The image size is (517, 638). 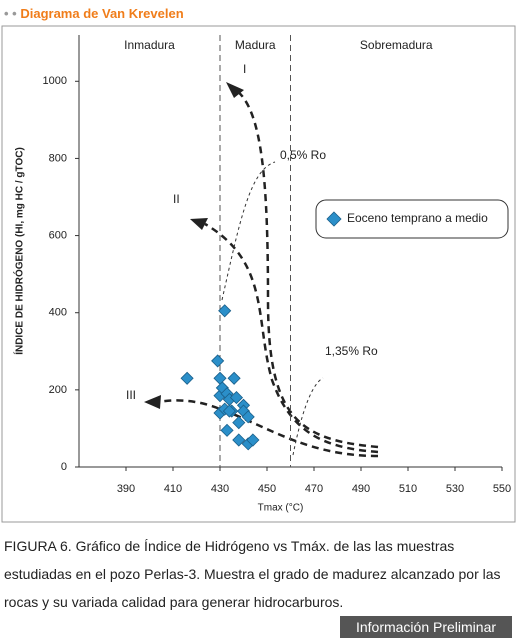 What do you see at coordinates (131, 395) in the screenshot?
I see `annotation: III` at bounding box center [131, 395].